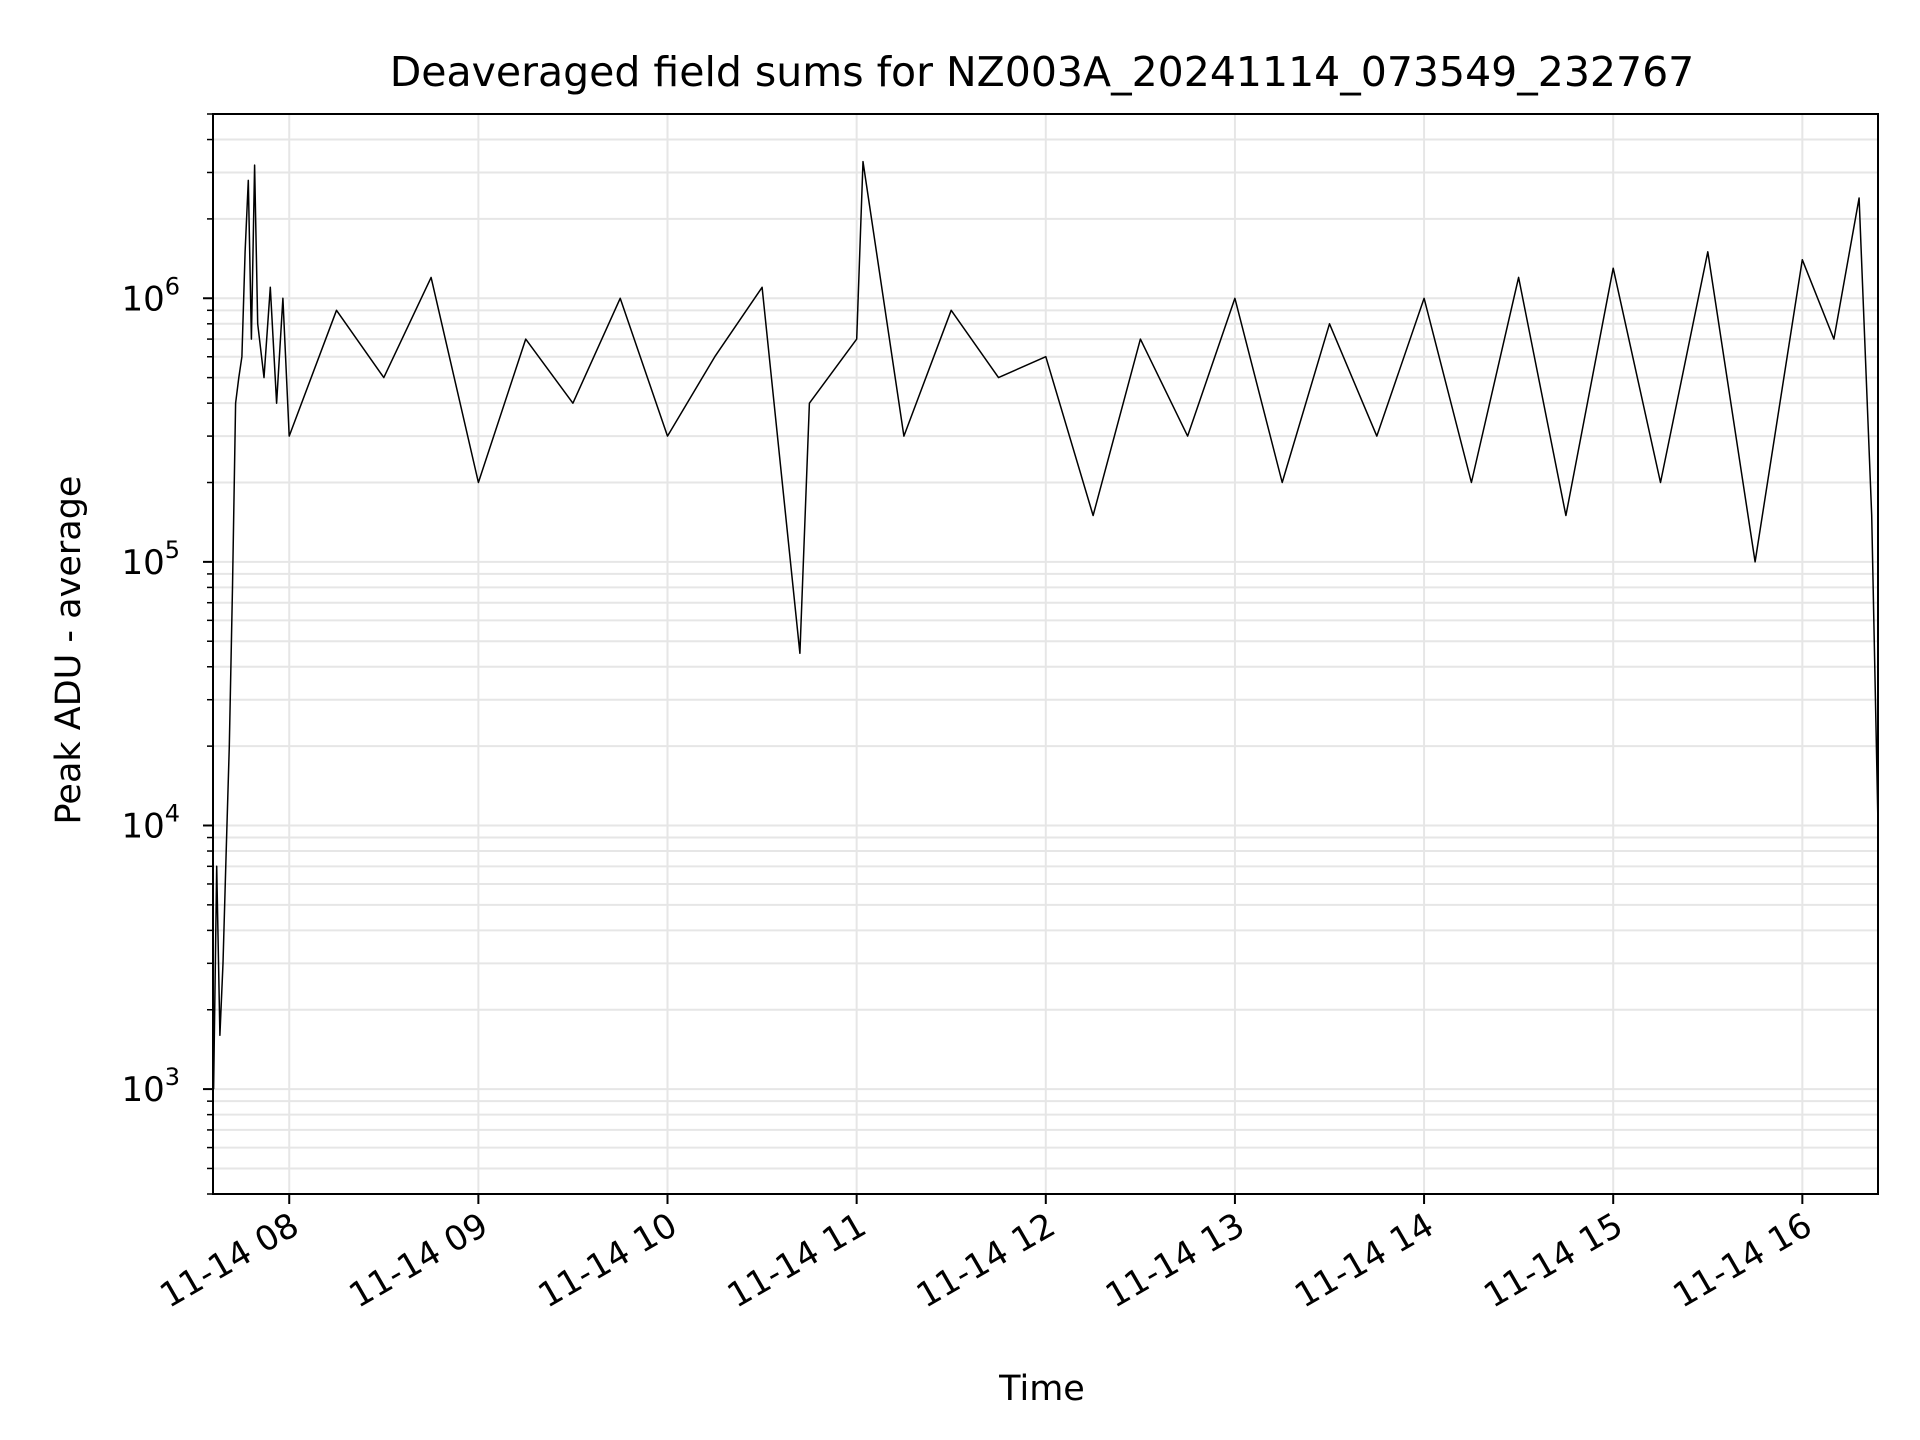  Describe the element at coordinates (418, 1260) in the screenshot. I see `x-tick-label: 11-14 09` at that location.